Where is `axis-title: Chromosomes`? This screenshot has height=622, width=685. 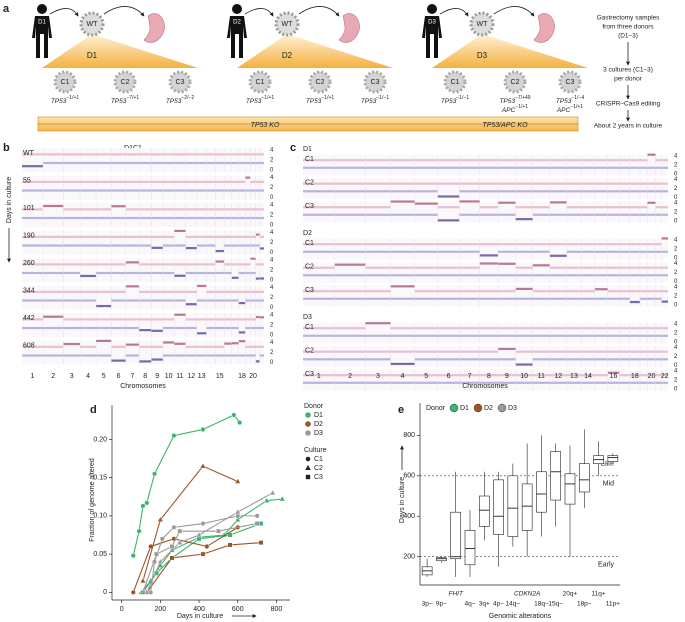
axis-title: Chromosomes is located at coordinates (485, 386).